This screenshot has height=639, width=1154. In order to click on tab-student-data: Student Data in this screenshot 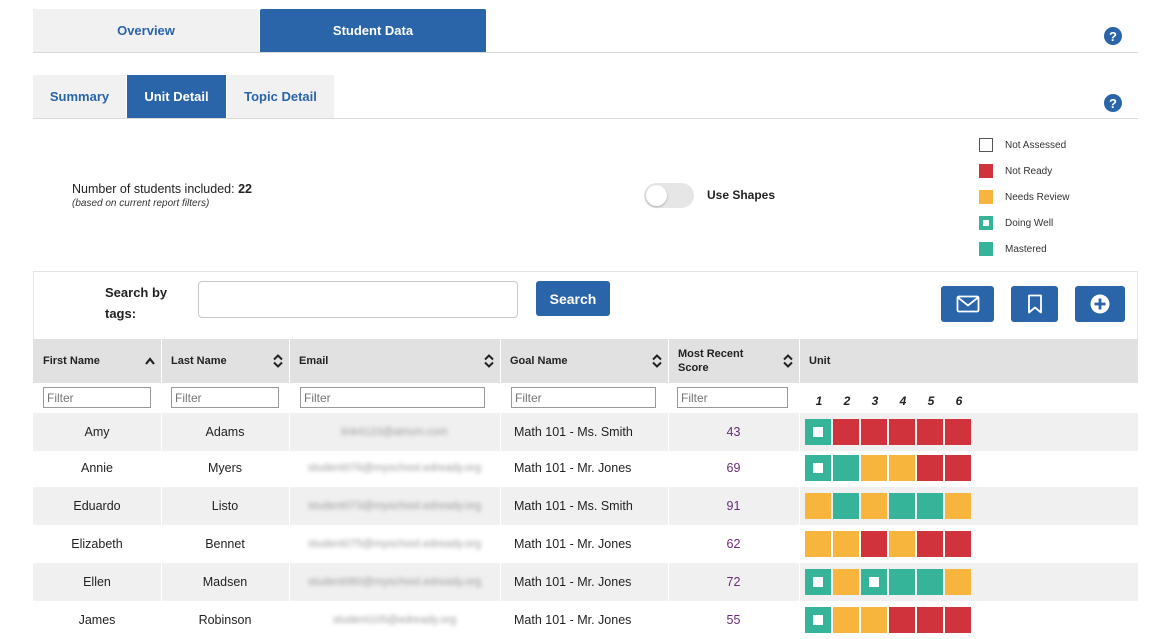, I will do `click(373, 30)`.